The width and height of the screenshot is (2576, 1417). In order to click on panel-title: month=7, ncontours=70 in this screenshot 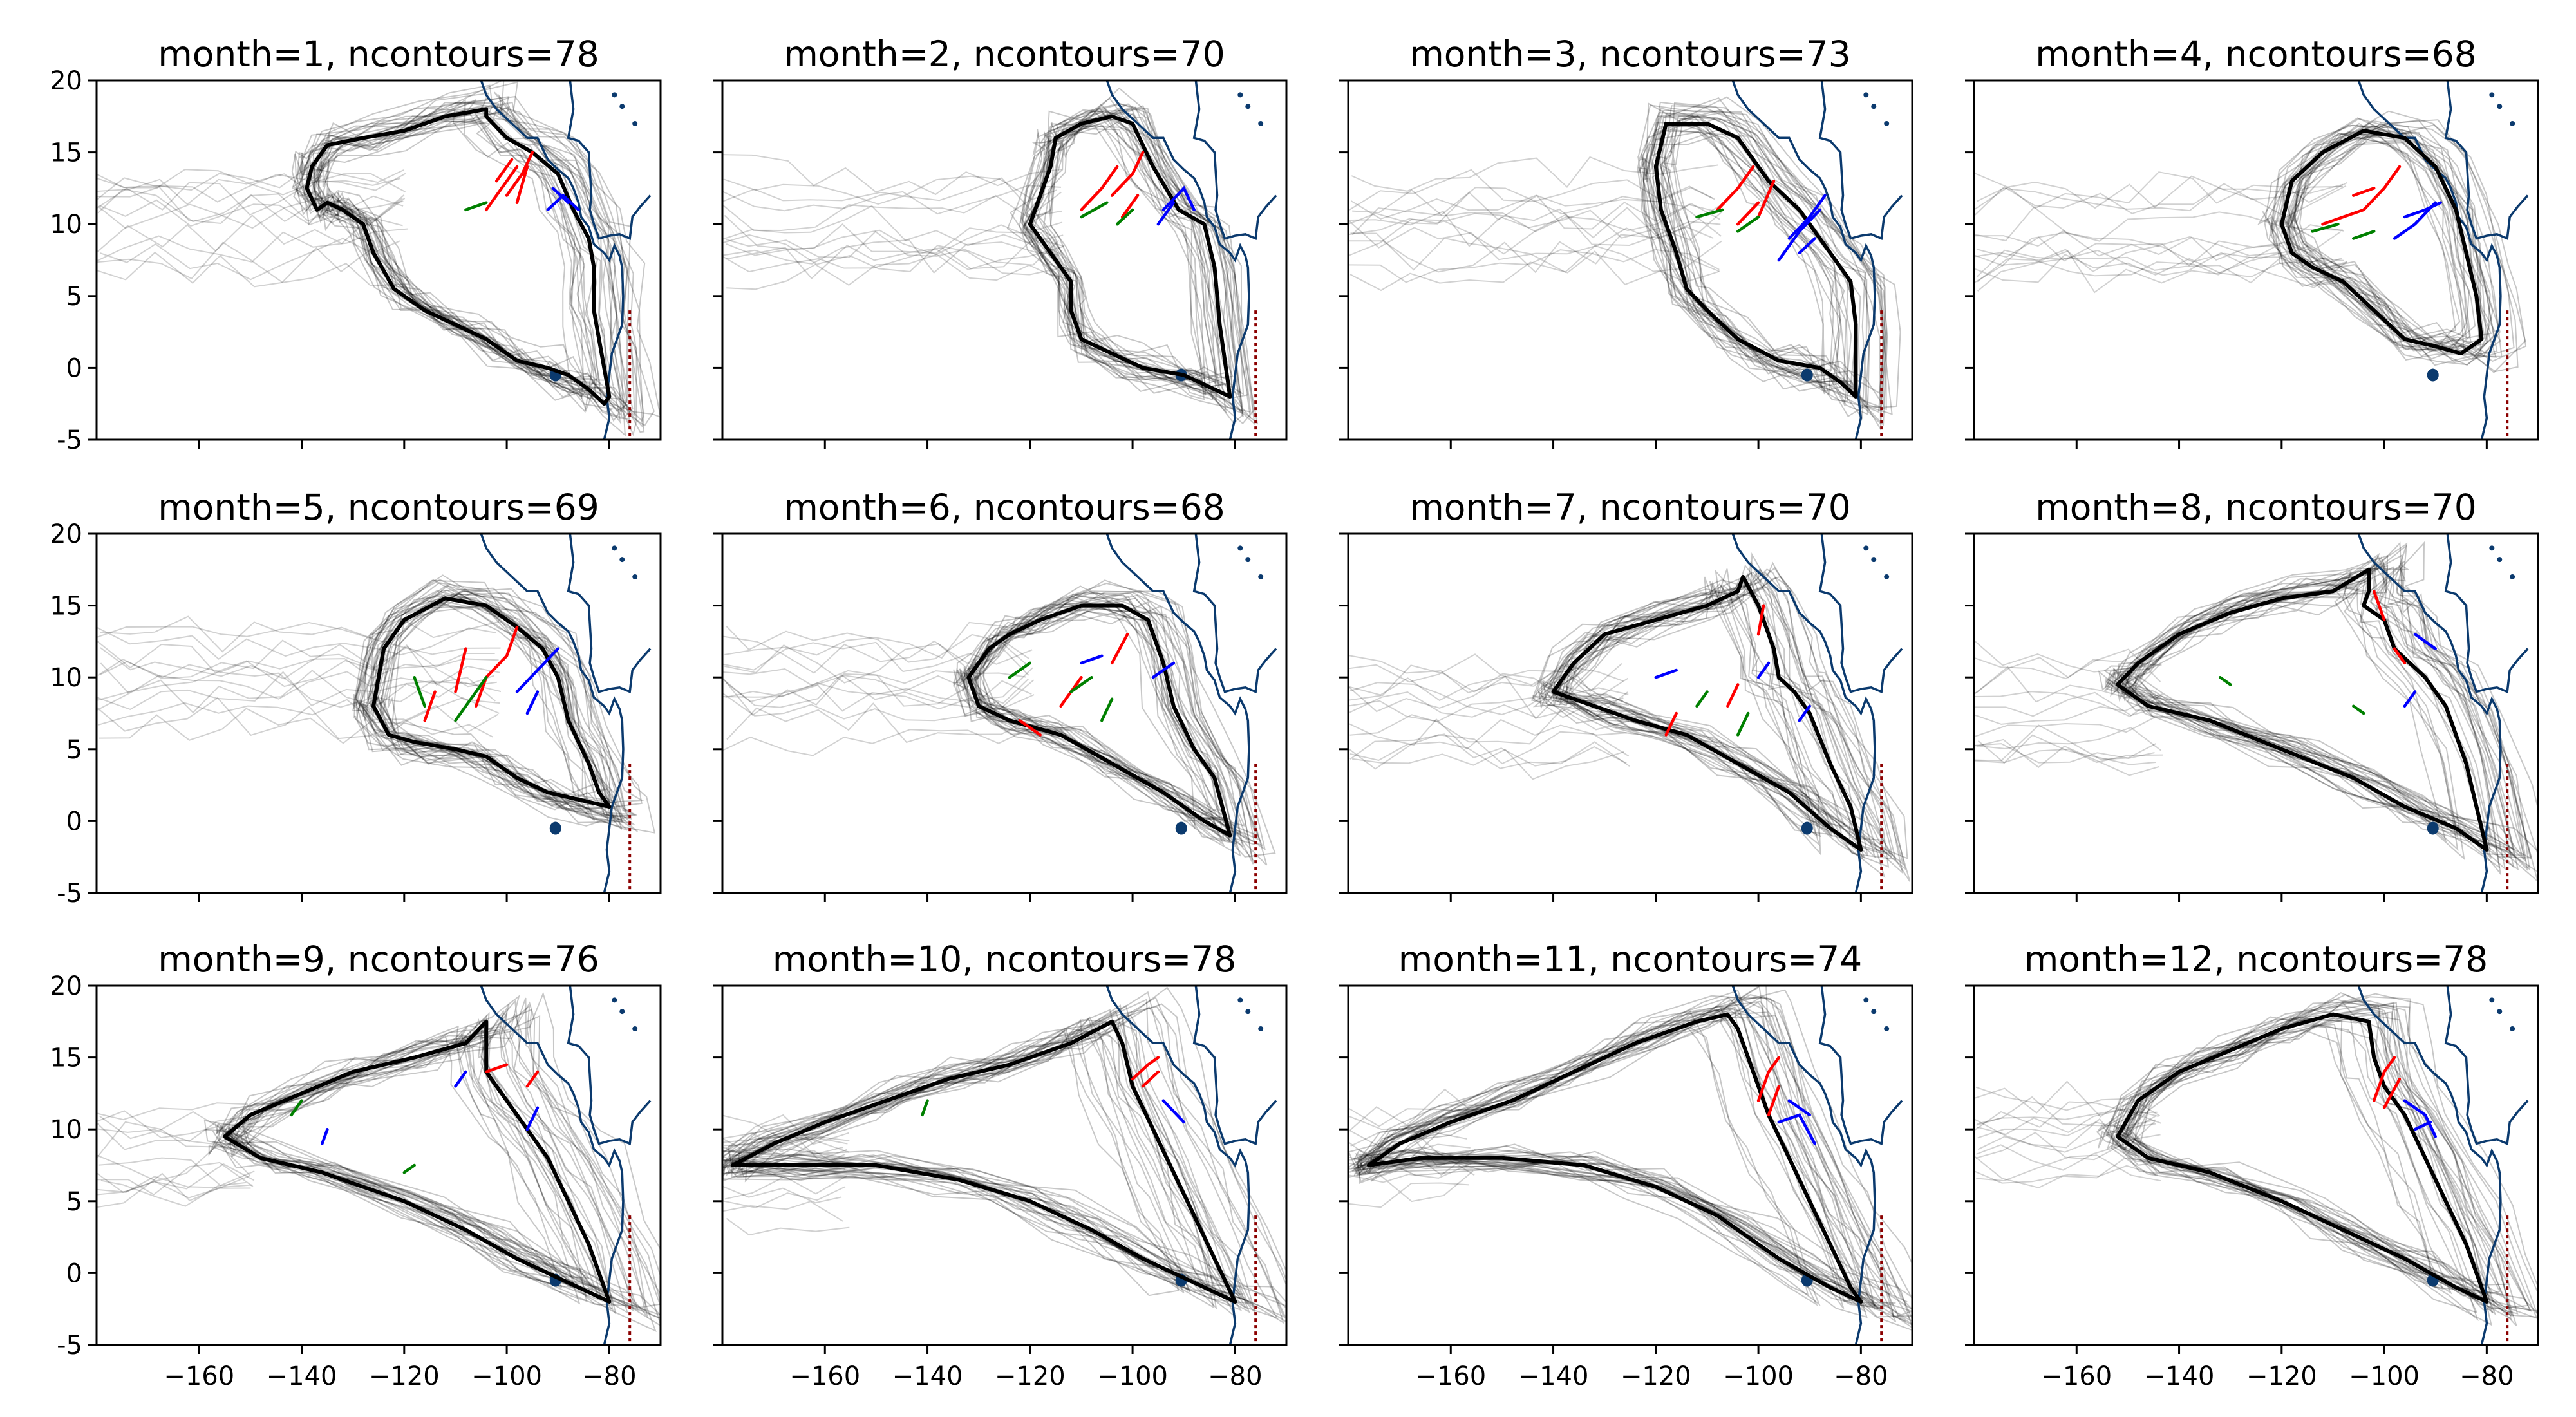, I will do `click(1630, 507)`.